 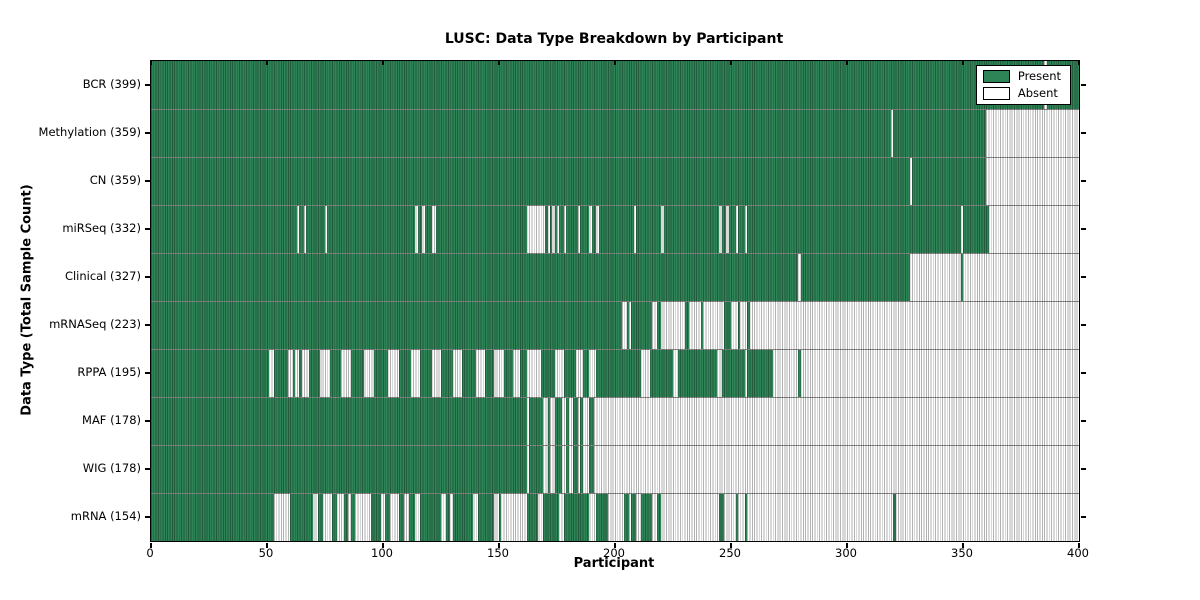 What do you see at coordinates (95, 324) in the screenshot?
I see `ytick-label-mrnaseq: mRNASeq (223)` at bounding box center [95, 324].